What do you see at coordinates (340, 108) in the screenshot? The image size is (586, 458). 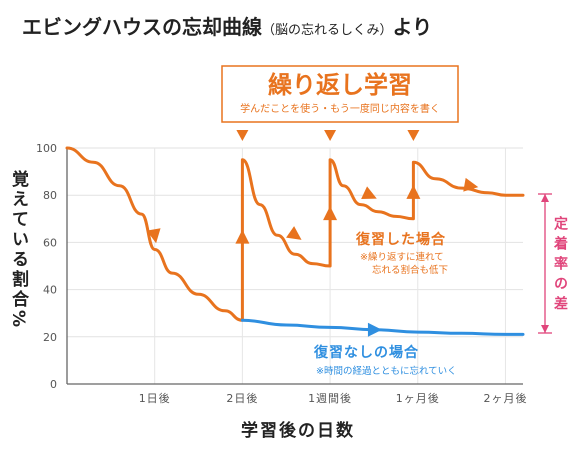 I see `review-box-subtitle: 学んだことを使う・もう一度同じ内容を書く` at bounding box center [340, 108].